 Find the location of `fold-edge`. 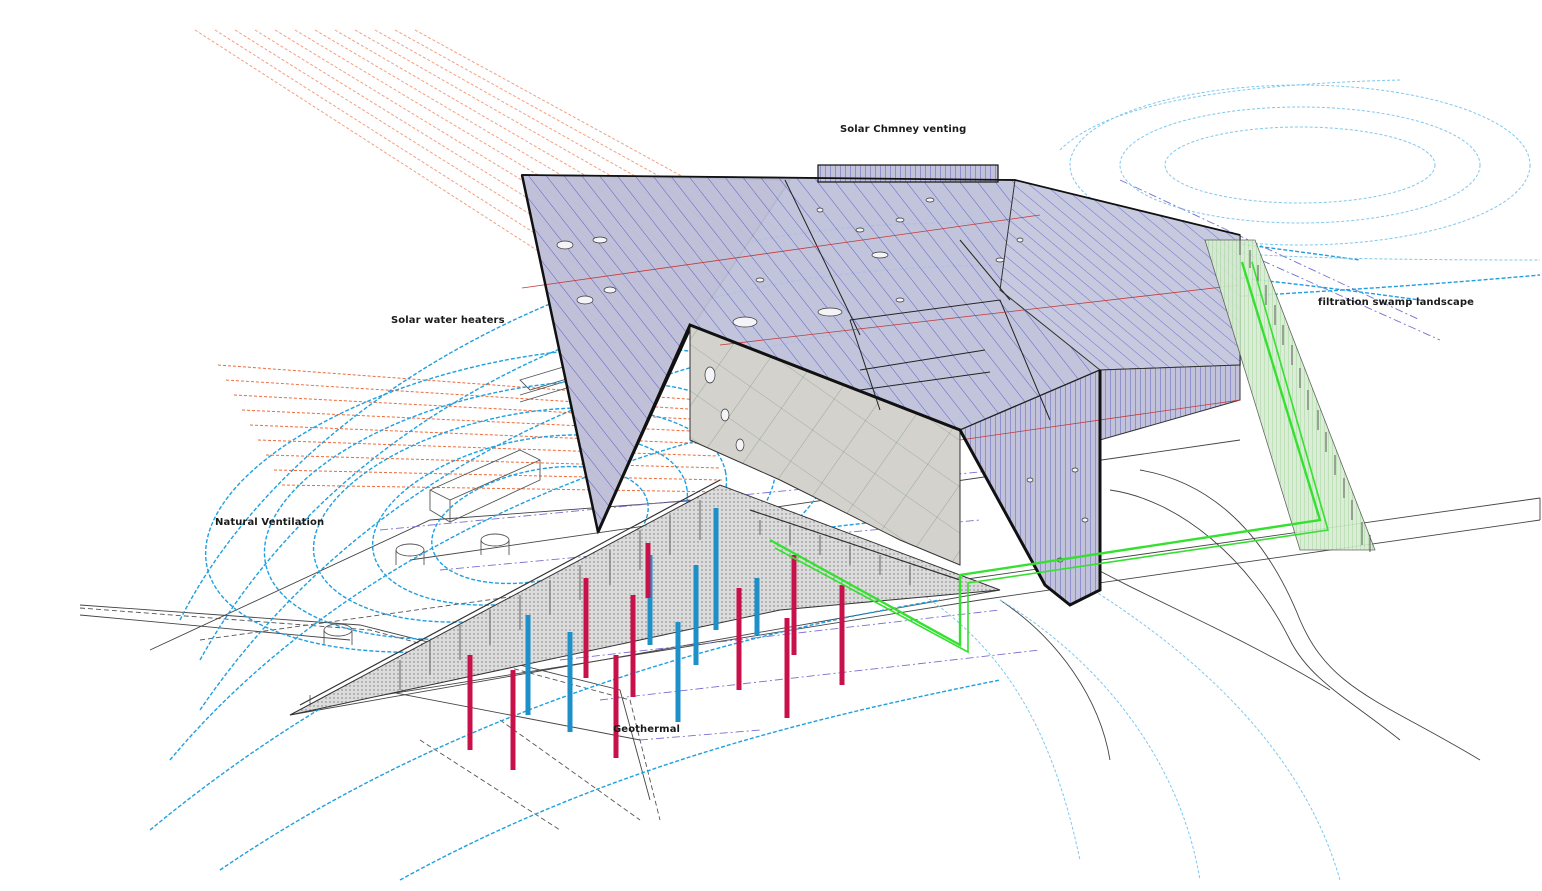

fold-edge is located at coordinates (849, 465).